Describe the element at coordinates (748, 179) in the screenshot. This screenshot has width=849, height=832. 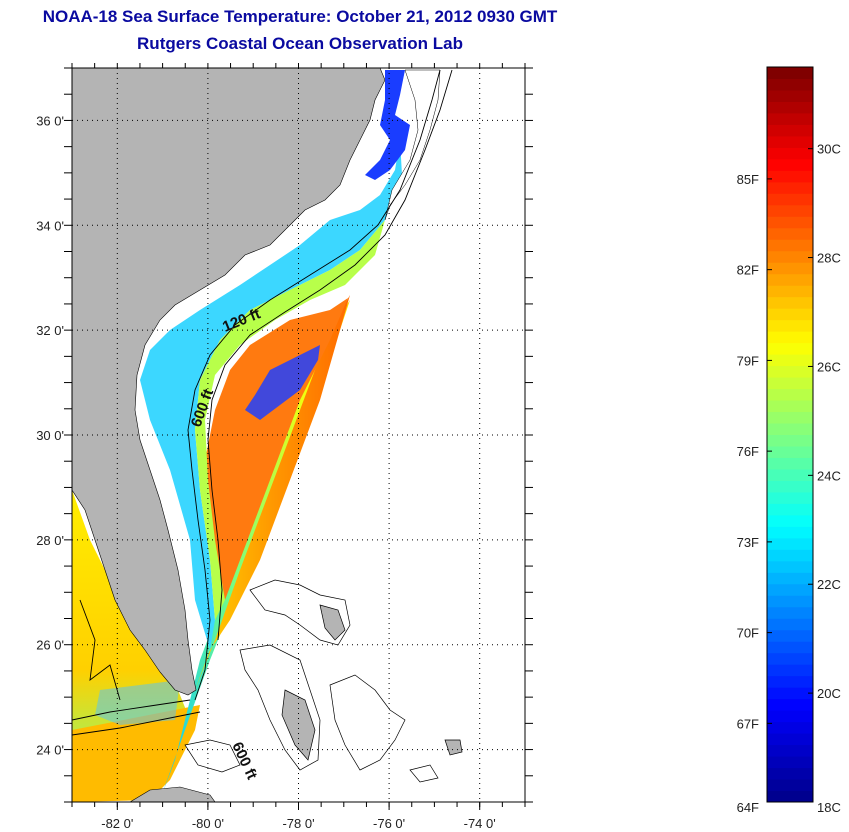
I see `colorbar-f-label: 85F` at that location.